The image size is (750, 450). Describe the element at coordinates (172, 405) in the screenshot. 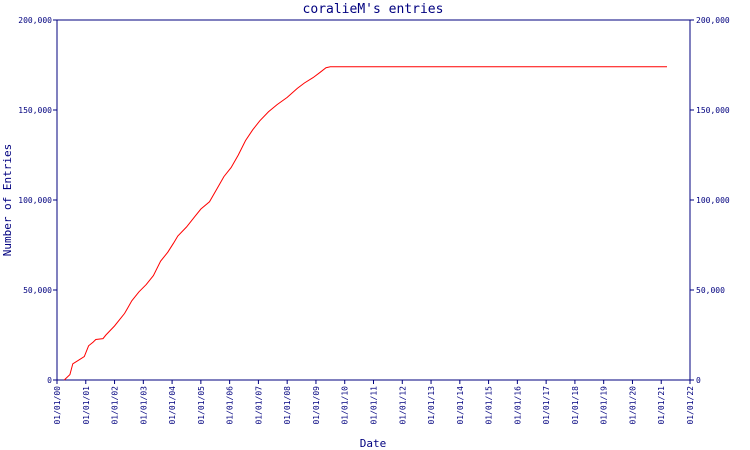

I see `x-tick-label: 01/01/04` at that location.